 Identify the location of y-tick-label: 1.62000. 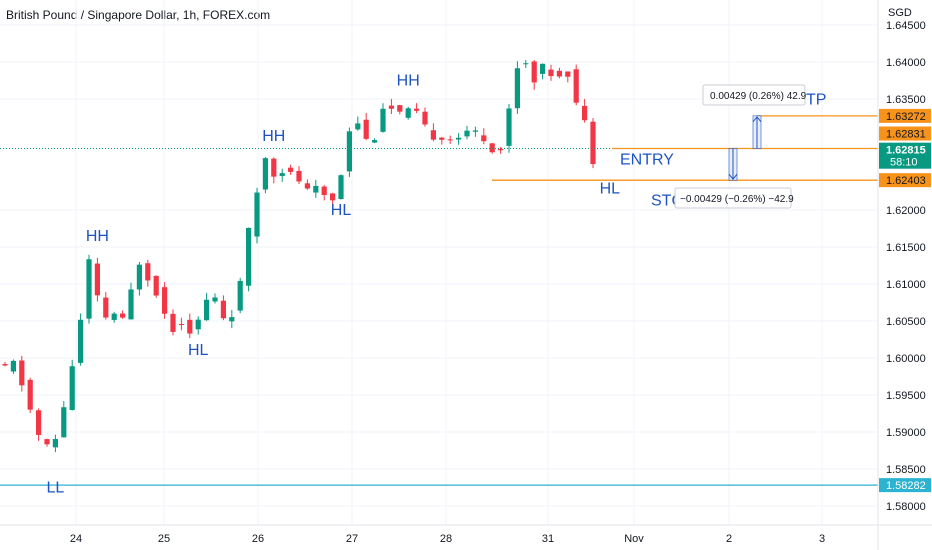
(906, 211).